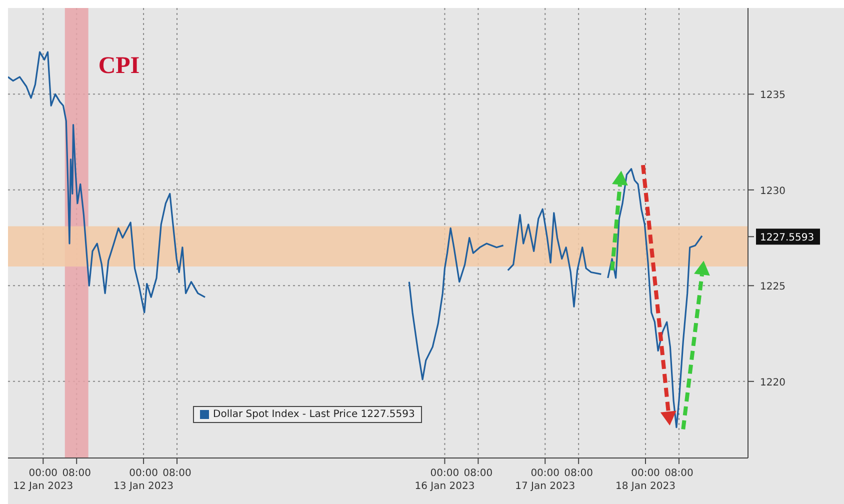 This screenshot has height=504, width=844. What do you see at coordinates (119, 66) in the screenshot?
I see `band-label: CPI` at bounding box center [119, 66].